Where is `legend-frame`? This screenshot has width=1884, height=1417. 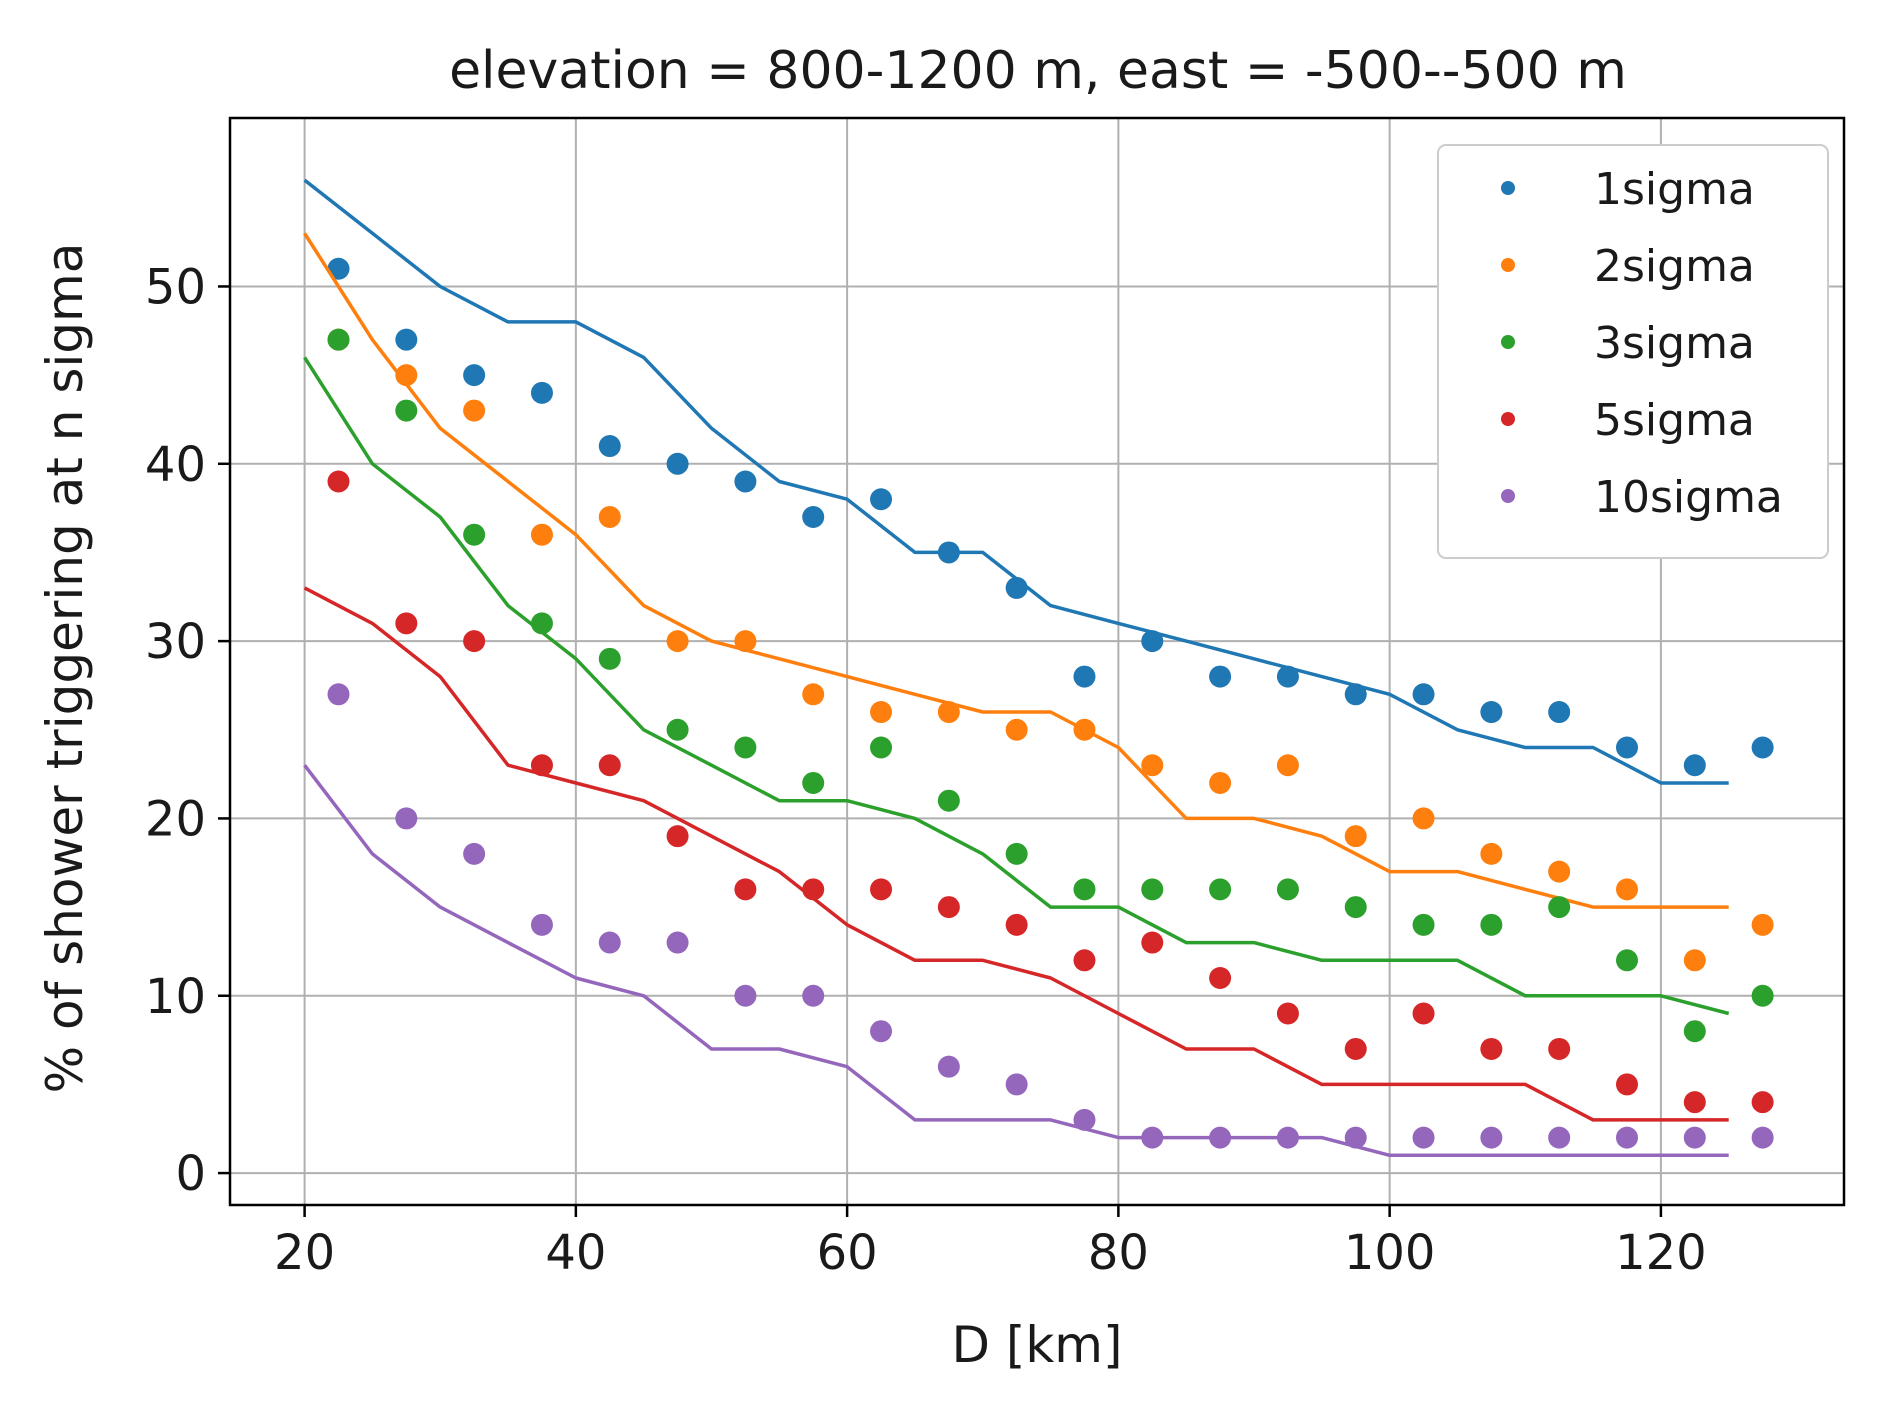
legend-frame is located at coordinates (1633, 351).